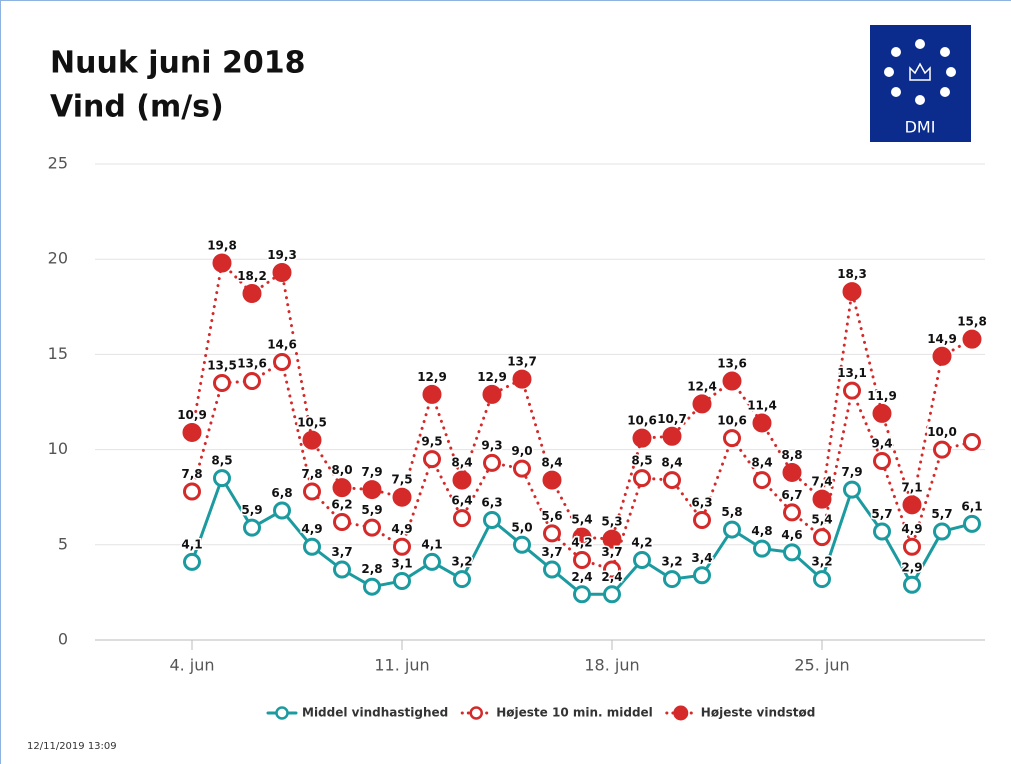 This screenshot has width=1011, height=764. I want to click on data-label: 6,8, so click(281, 493).